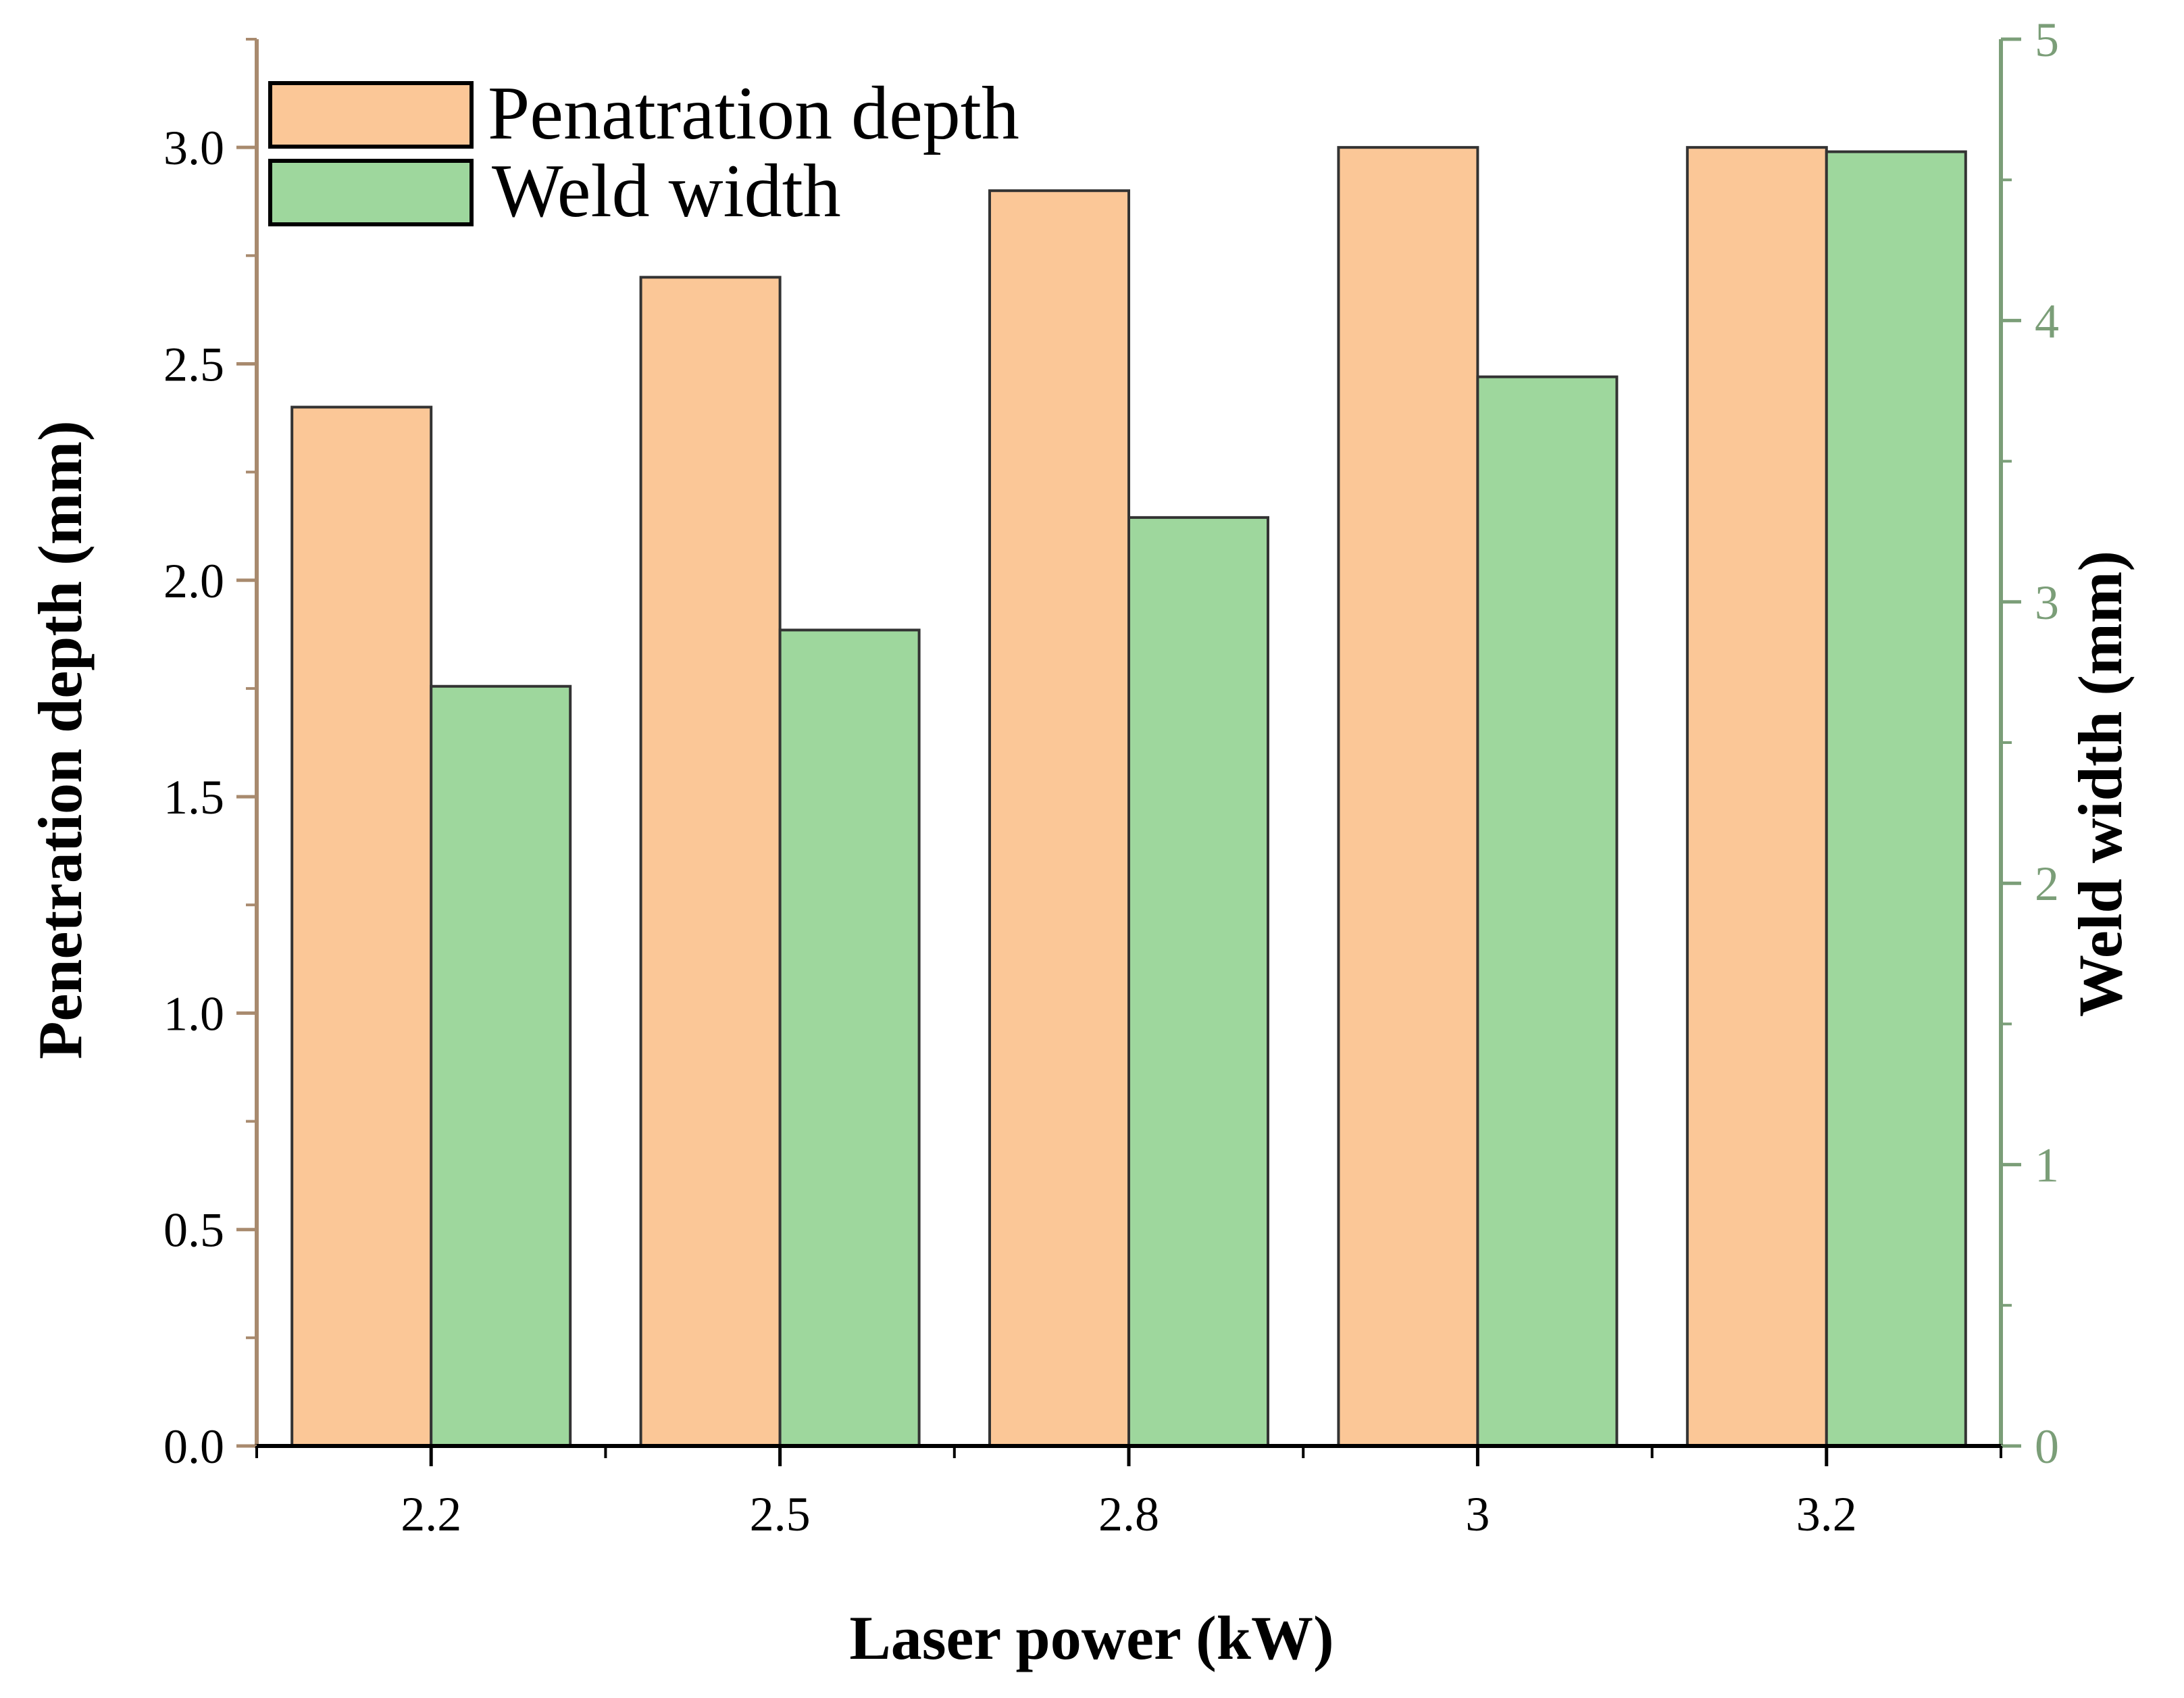  What do you see at coordinates (1059, 818) in the screenshot?
I see `bar-penetration-depth-2.8` at bounding box center [1059, 818].